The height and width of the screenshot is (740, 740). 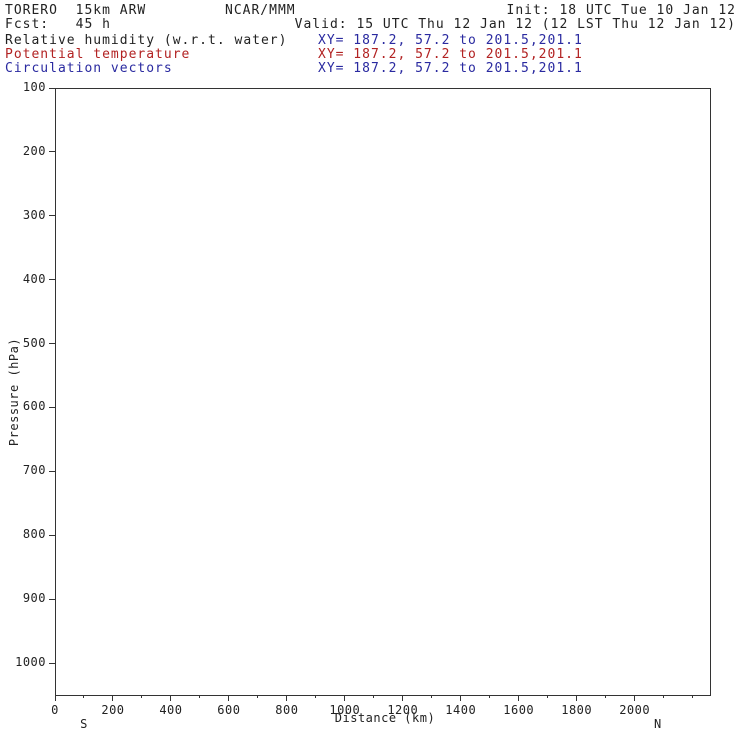 I want to click on x-tick-label: 200, so click(x=113, y=710).